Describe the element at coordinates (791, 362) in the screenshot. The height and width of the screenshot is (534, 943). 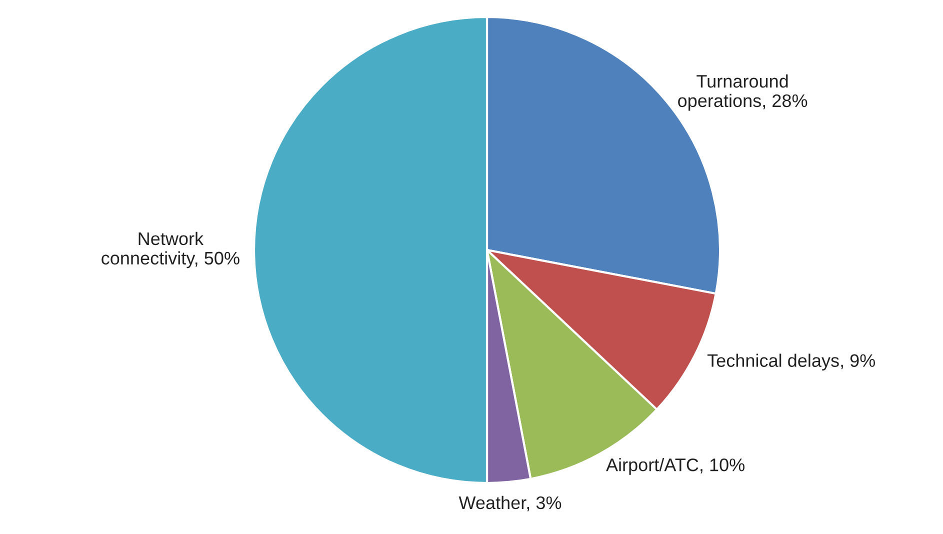
I see `slice-label: Technical delays, 9%` at that location.